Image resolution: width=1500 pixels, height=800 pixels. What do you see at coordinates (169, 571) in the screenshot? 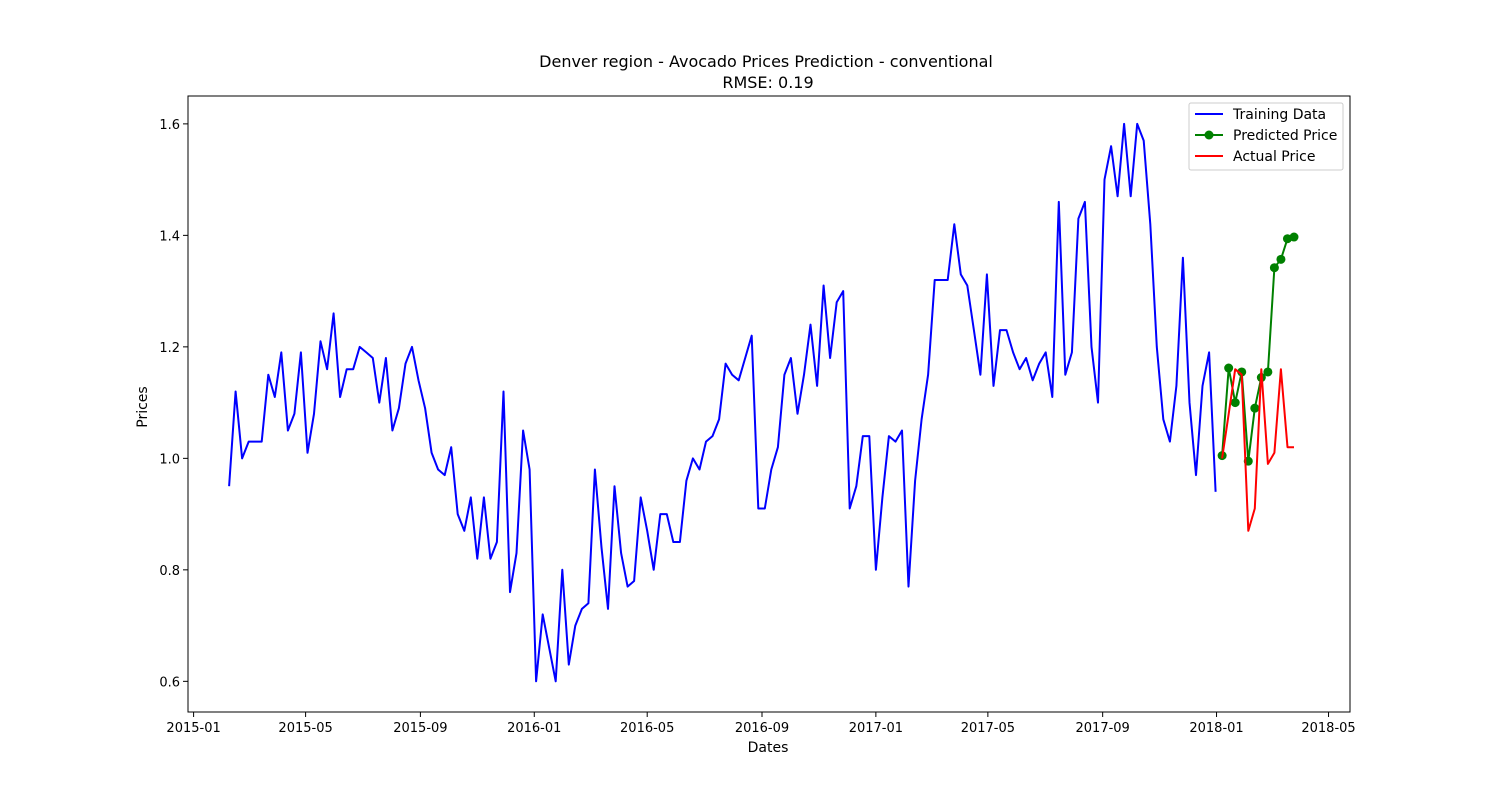
I see `y-tick-label: 0.8` at bounding box center [169, 571].